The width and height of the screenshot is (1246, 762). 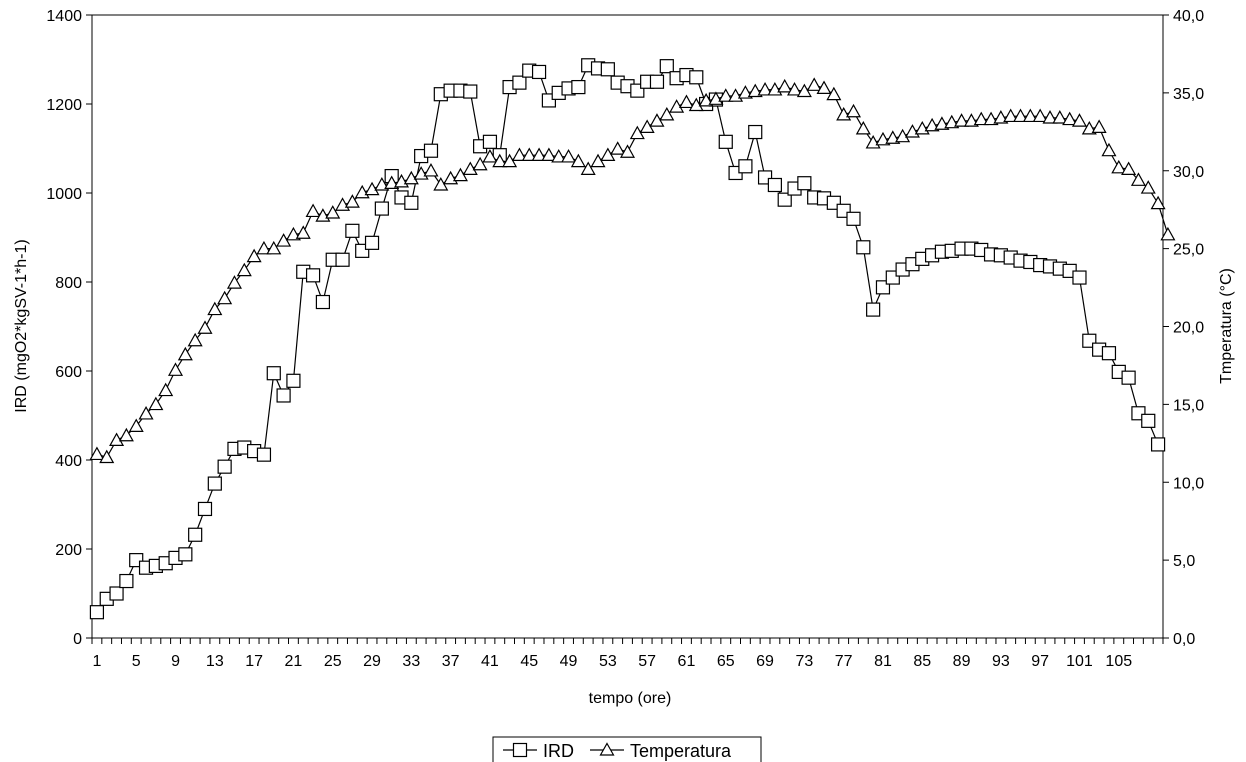 What do you see at coordinates (68, 372) in the screenshot?
I see `y-left-tick-label: 600` at bounding box center [68, 372].